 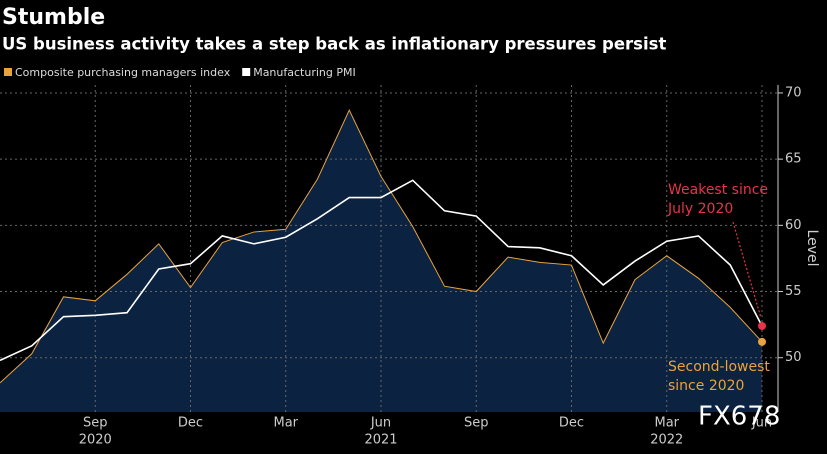 What do you see at coordinates (666, 440) in the screenshot?
I see `x-year-label: 2022` at bounding box center [666, 440].